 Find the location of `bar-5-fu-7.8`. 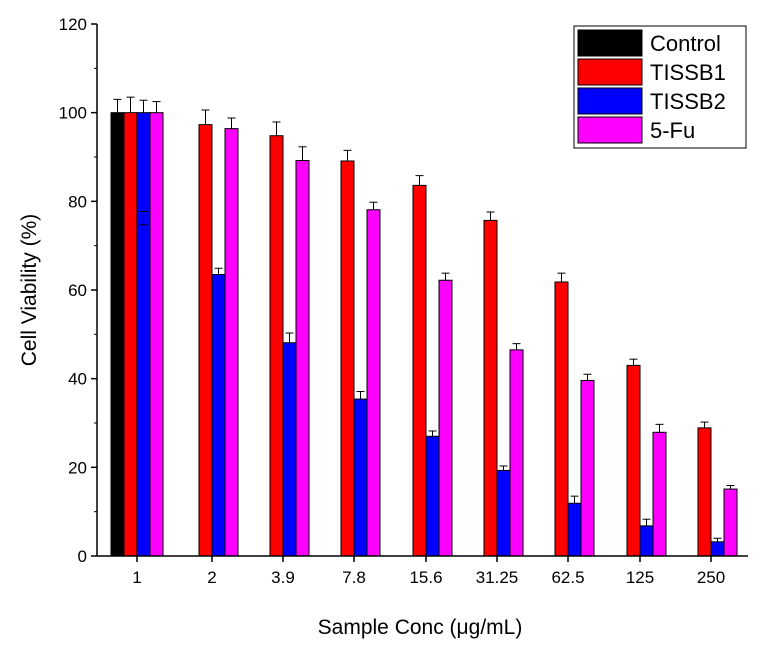

bar-5-fu-7.8 is located at coordinates (373, 383).